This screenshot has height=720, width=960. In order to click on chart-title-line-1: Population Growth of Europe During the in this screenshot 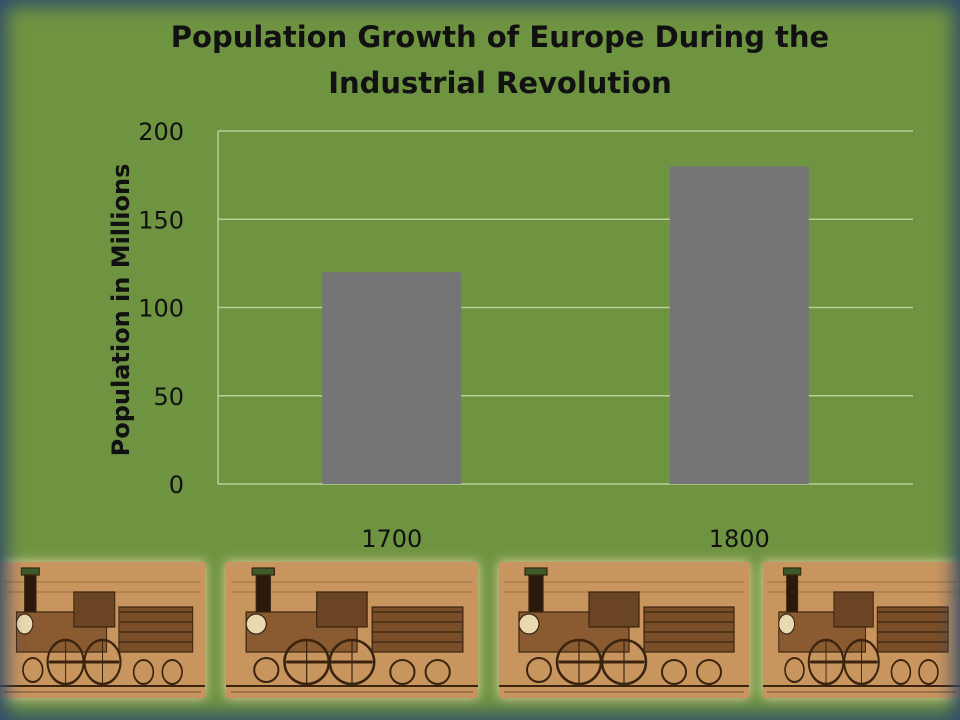, I will do `click(500, 37)`.